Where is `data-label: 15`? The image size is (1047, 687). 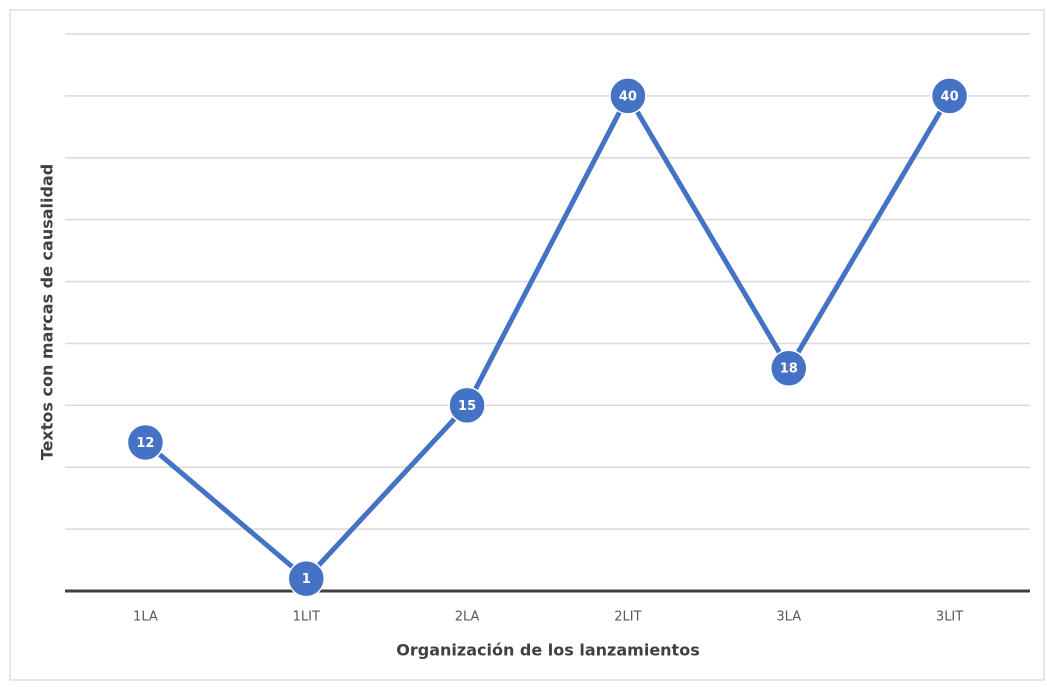
data-label: 15 is located at coordinates (467, 406).